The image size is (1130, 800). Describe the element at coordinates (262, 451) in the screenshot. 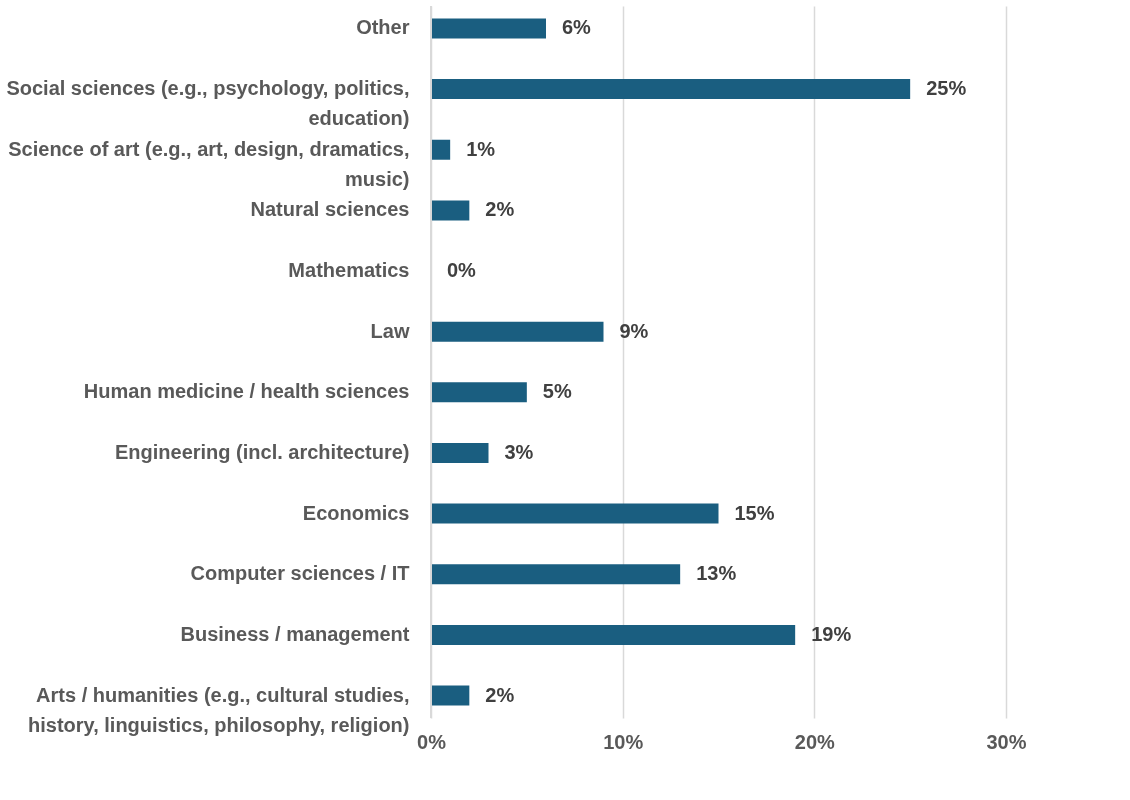

I see `y-tick-label: Engineering (incl. architecture)` at that location.